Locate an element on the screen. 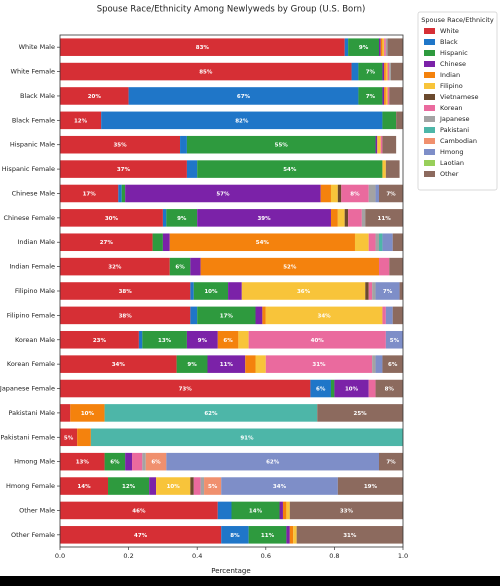 This screenshot has height=586, width=500. y-tick-label: Hmong Male is located at coordinates (34, 462).